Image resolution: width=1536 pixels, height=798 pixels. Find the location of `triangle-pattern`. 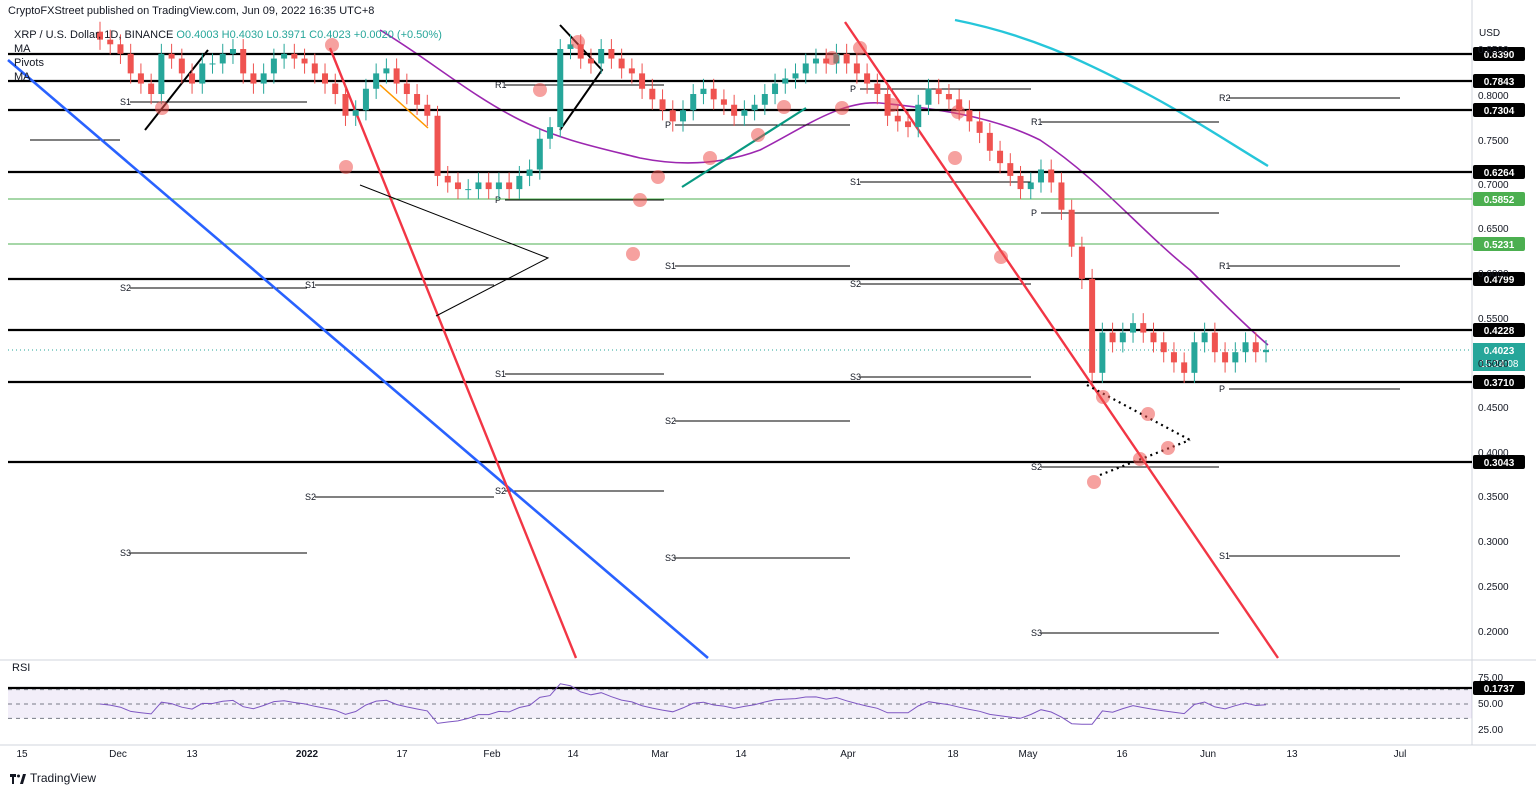

triangle-pattern is located at coordinates (454, 250).